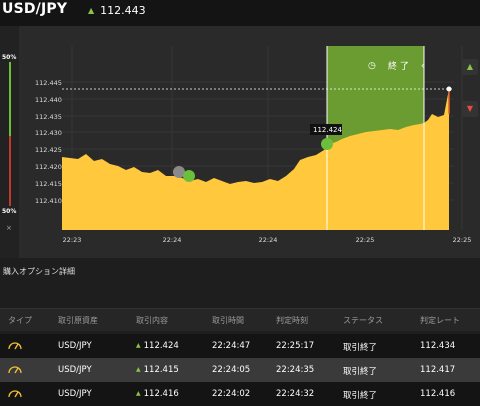 This screenshot has height=406, width=480. I want to click on x-axis: 22:23 22:24 22:24 22:25 22:25, so click(267, 240).